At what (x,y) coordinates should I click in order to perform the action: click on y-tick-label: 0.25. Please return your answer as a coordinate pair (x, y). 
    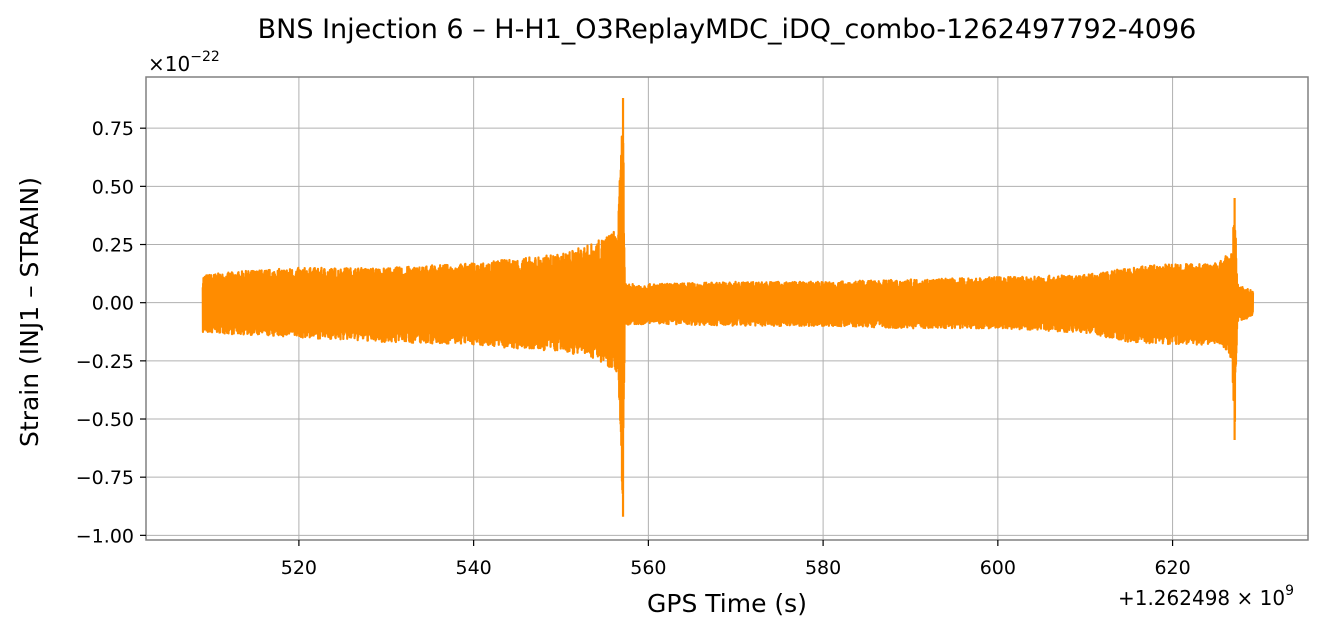
    Looking at the image, I should click on (113, 246).